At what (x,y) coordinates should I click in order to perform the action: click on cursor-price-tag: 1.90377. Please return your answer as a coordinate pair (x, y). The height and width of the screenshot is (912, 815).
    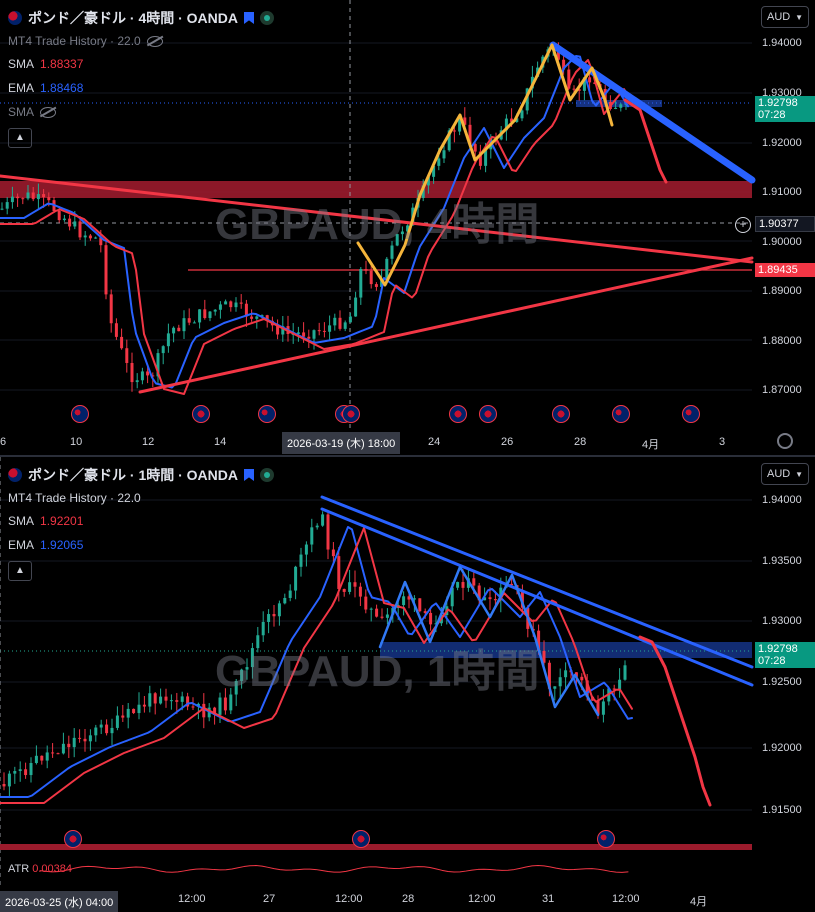
    Looking at the image, I should click on (785, 224).